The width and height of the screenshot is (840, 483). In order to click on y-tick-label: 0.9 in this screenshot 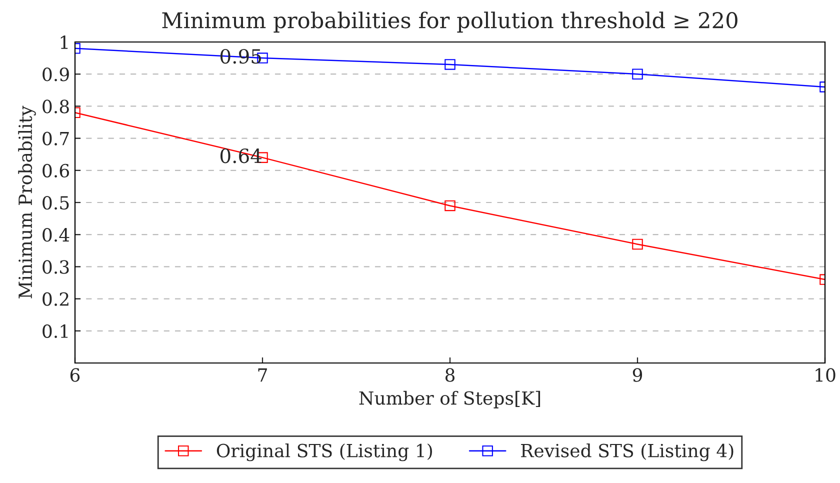, I will do `click(55, 75)`.